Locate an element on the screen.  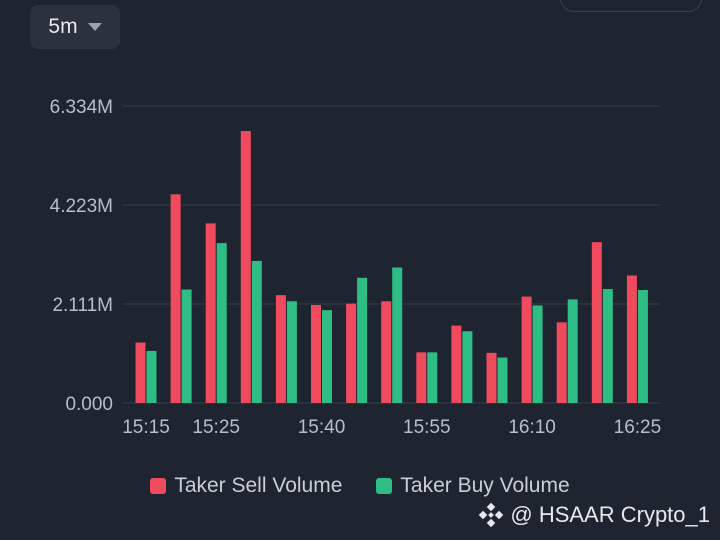
watermark-text: @ HSAAR Crypto_1 is located at coordinates (610, 514).